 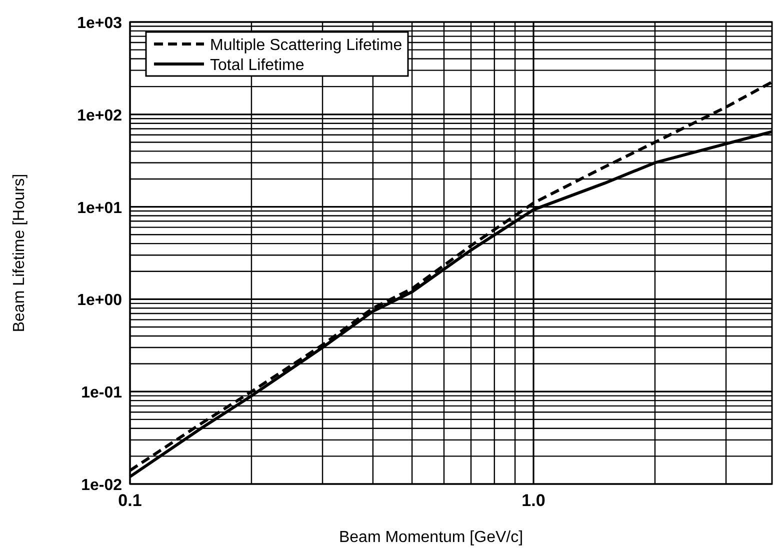 What do you see at coordinates (99, 23) in the screenshot?
I see `y-tick-label: 1e+03` at bounding box center [99, 23].